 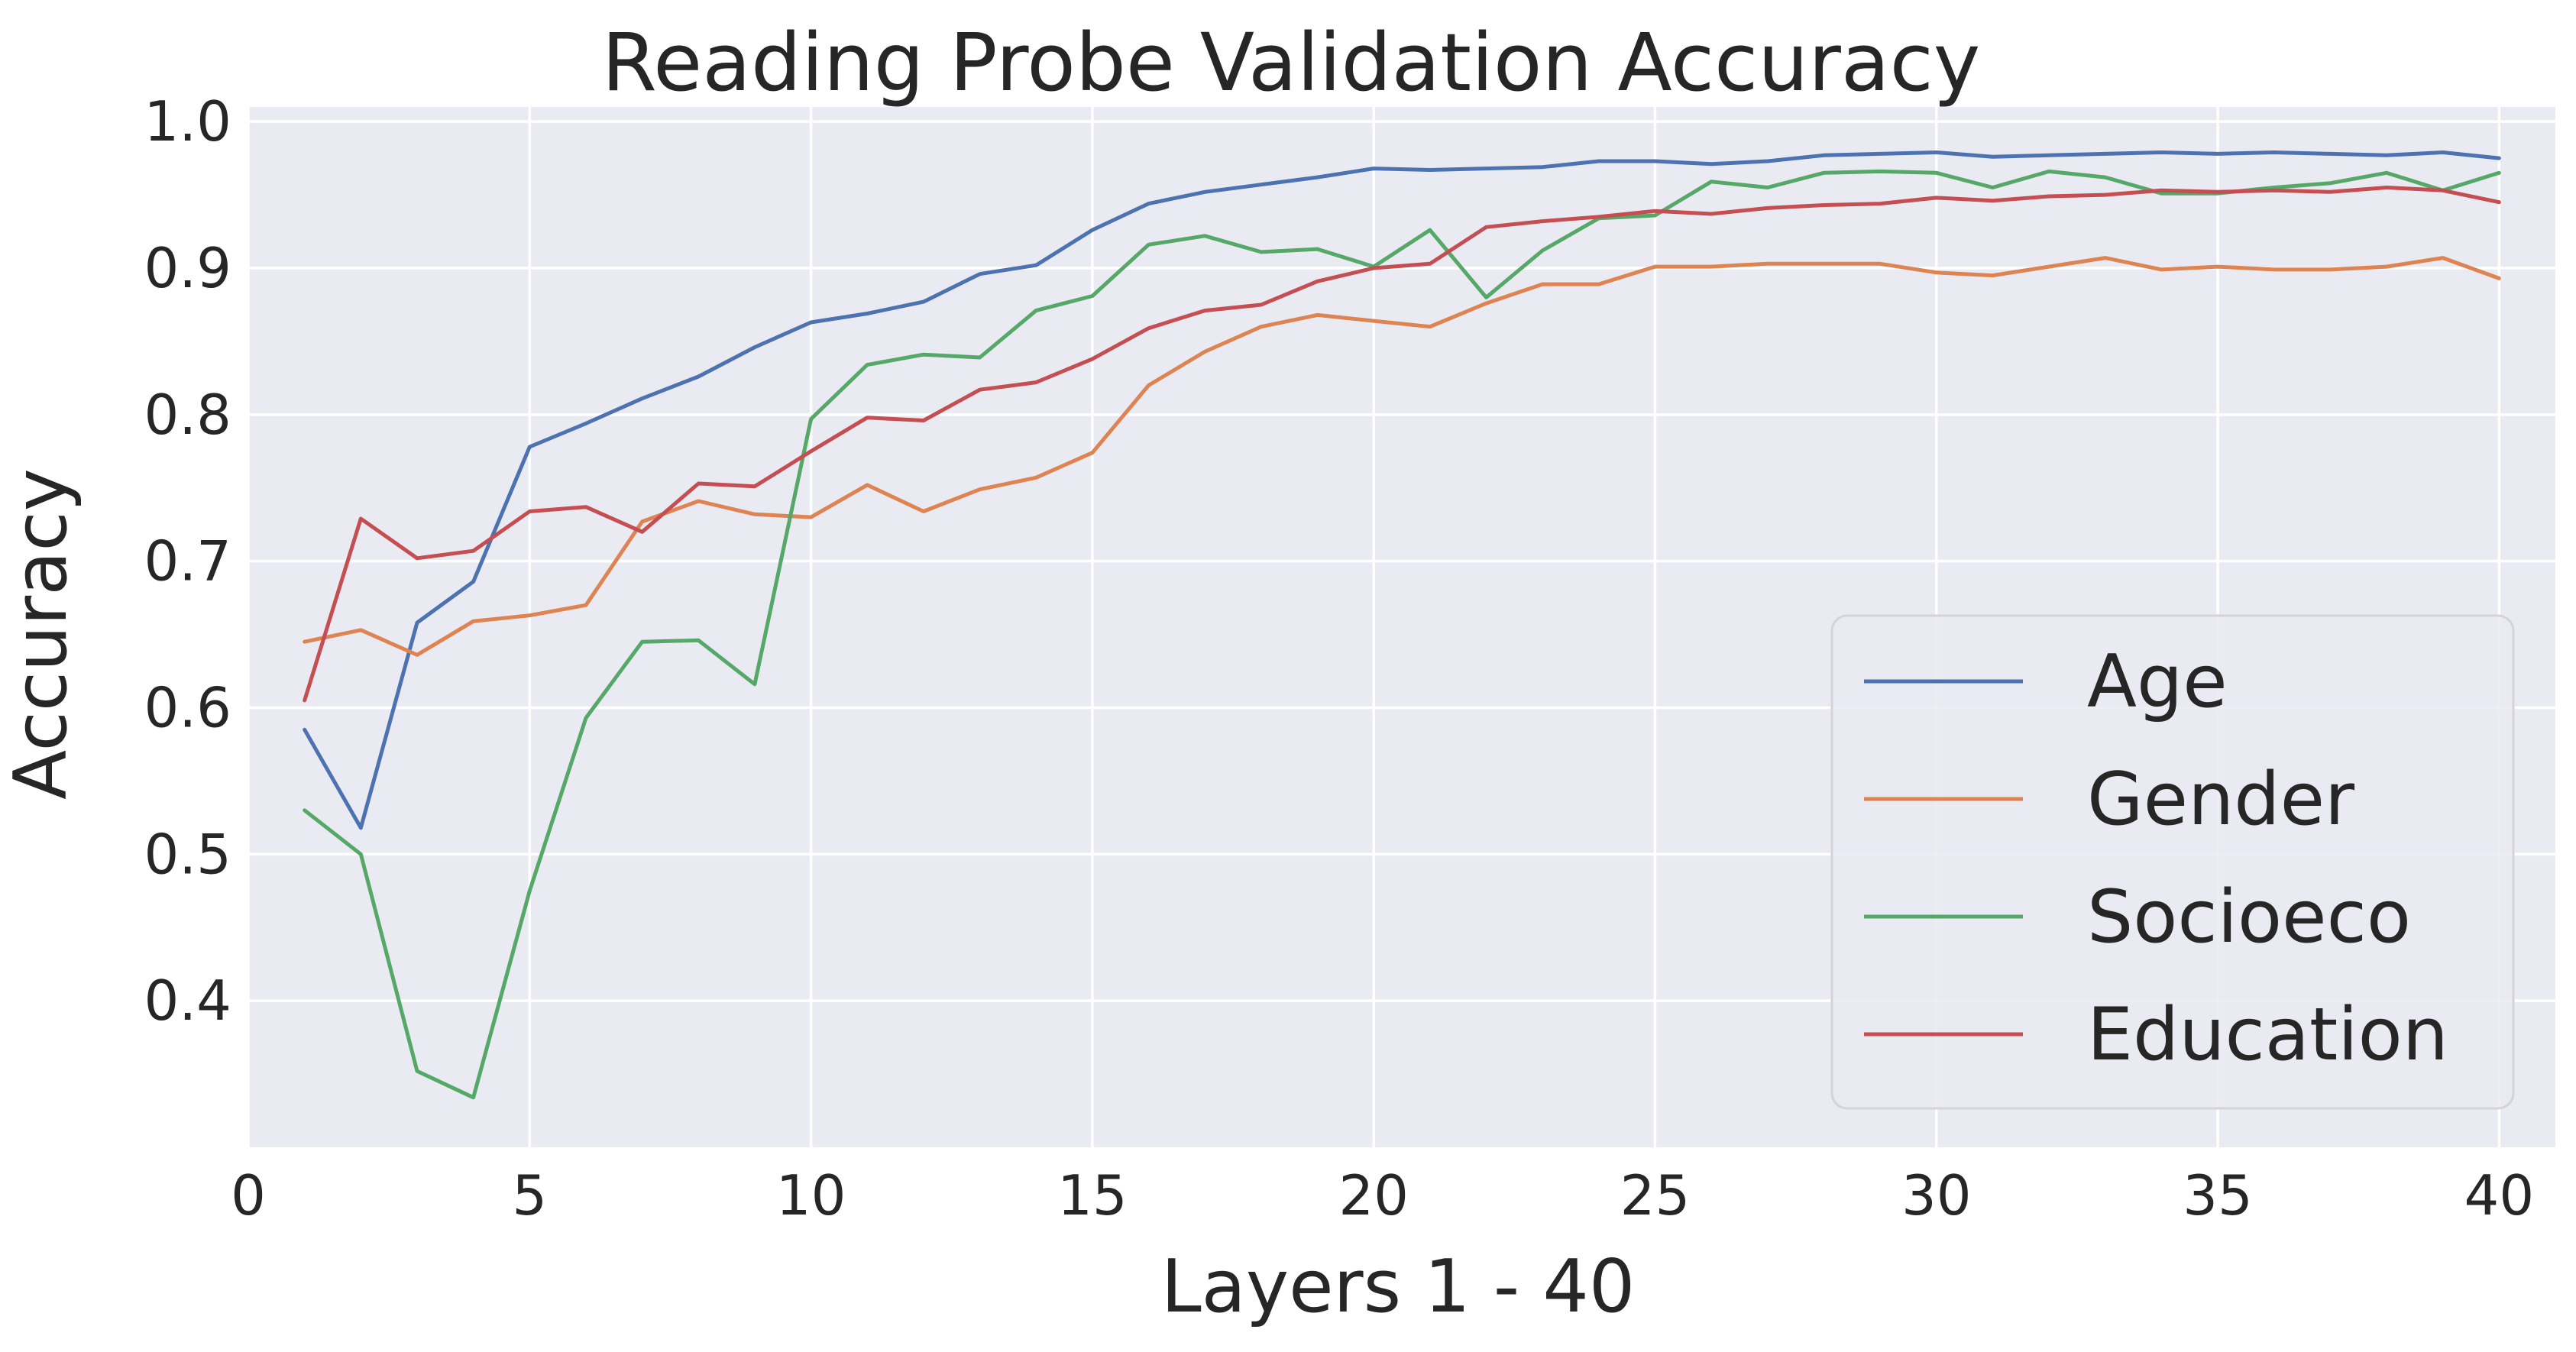 I want to click on x-axis-label: Layers 1 - 40, so click(x=1398, y=1287).